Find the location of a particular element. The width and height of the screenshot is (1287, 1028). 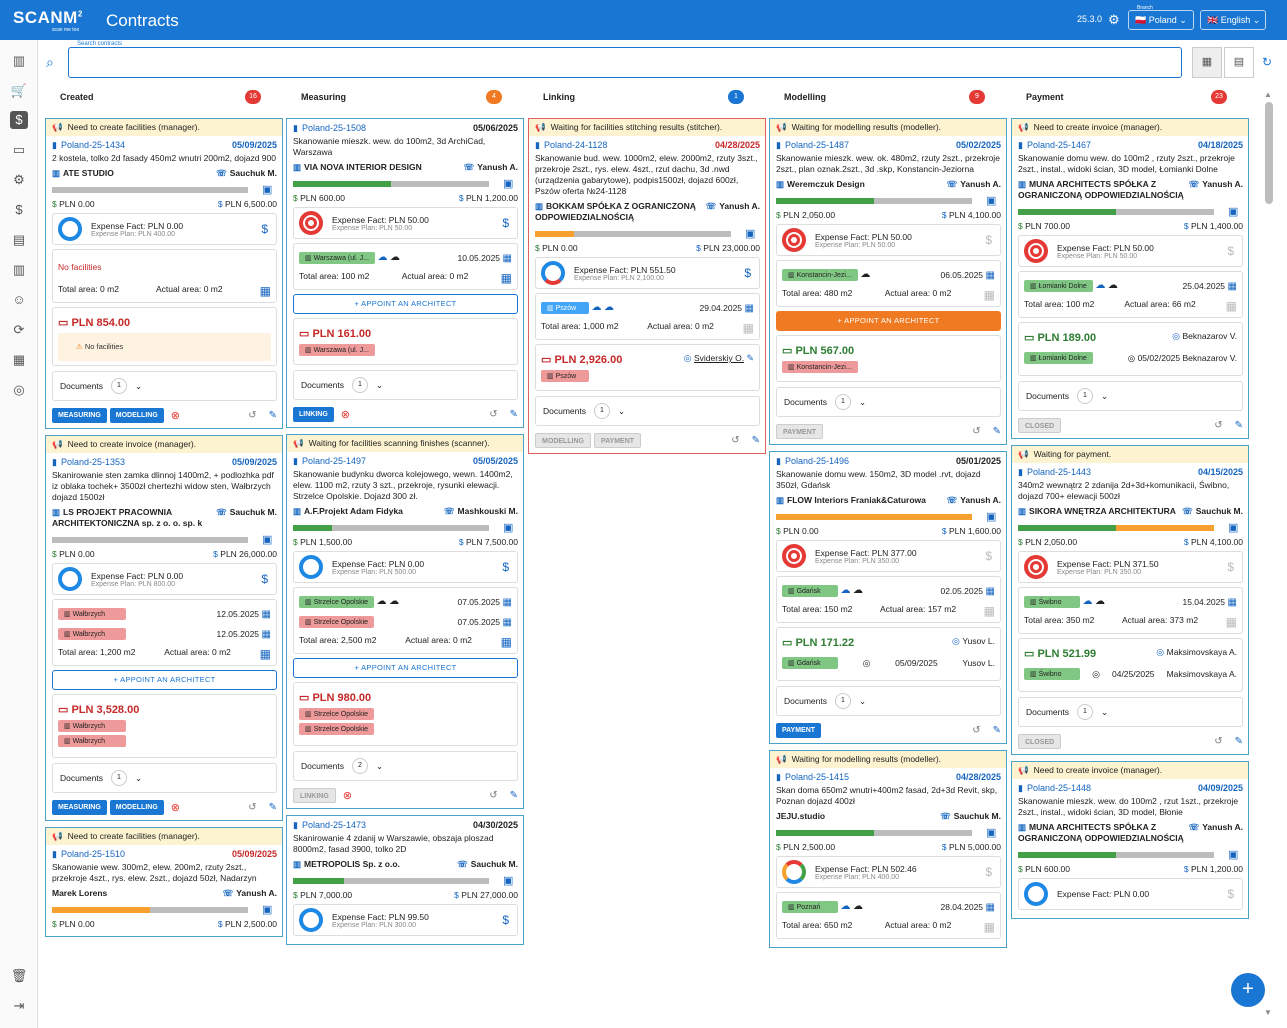

grid-view-toggle: ▦ is located at coordinates (1207, 62).